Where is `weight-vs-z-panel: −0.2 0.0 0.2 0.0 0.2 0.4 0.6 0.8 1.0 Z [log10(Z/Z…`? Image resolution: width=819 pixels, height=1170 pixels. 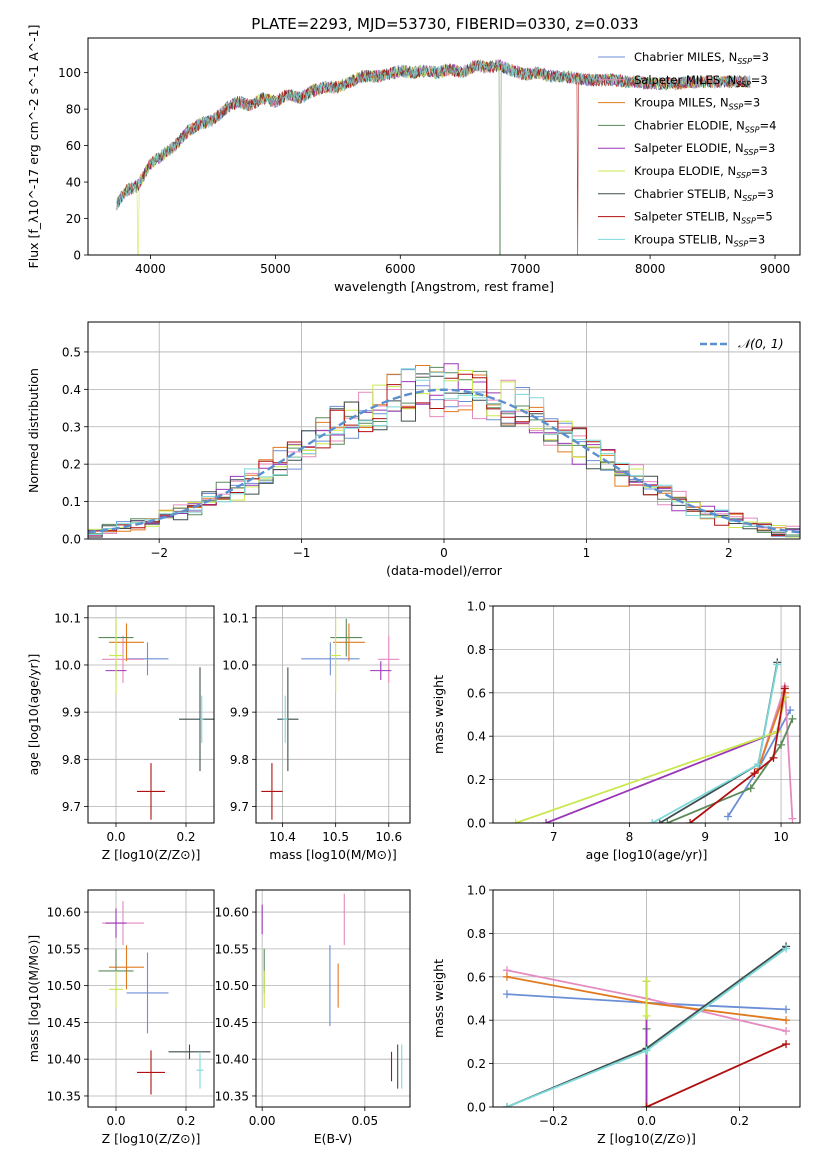
weight-vs-z-panel: −0.2 0.0 0.2 0.0 0.2 0.4 0.6 0.8 1.0 Z [log10(Z/Z… is located at coordinates (616, 1015).